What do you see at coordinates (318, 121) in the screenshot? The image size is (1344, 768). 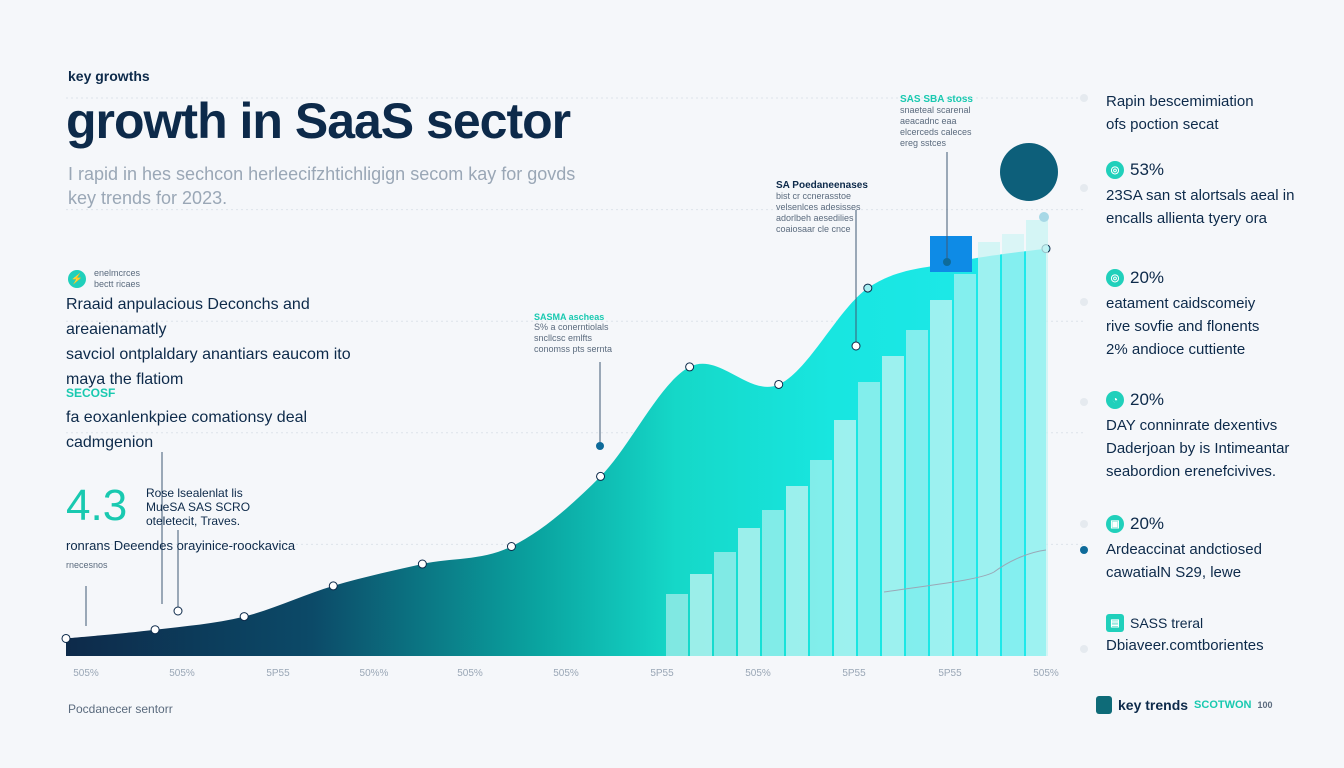 I see `page-title: growth in SaaS sector` at bounding box center [318, 121].